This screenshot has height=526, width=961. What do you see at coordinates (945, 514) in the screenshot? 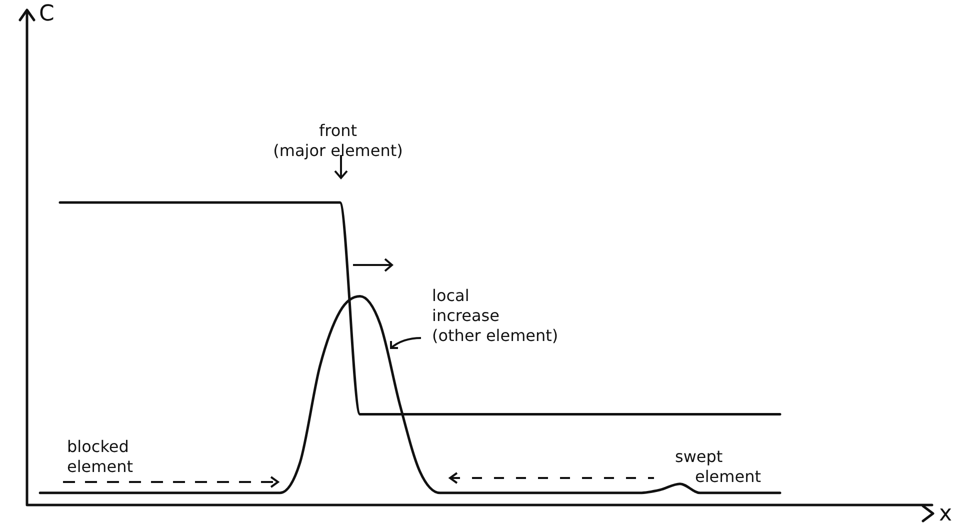
I see `text: x` at bounding box center [945, 514].